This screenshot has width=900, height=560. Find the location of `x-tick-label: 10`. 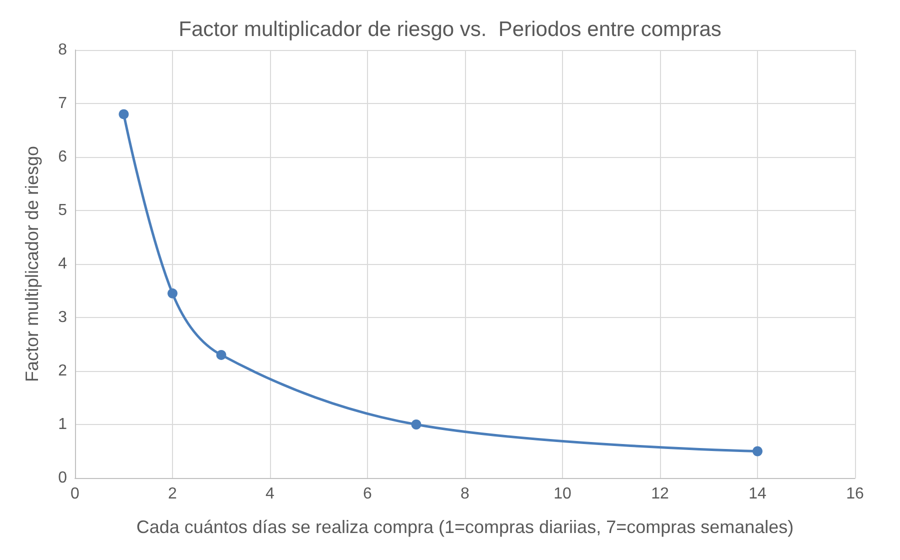

x-tick-label: 10 is located at coordinates (563, 494).